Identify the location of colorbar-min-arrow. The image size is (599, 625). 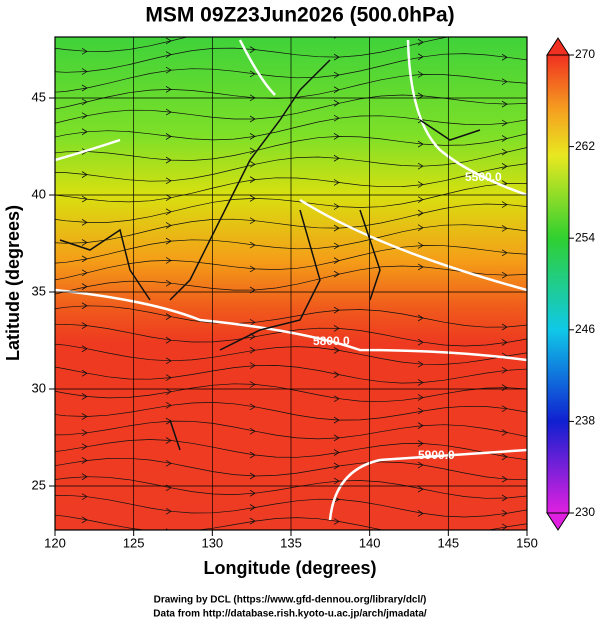
(558, 521).